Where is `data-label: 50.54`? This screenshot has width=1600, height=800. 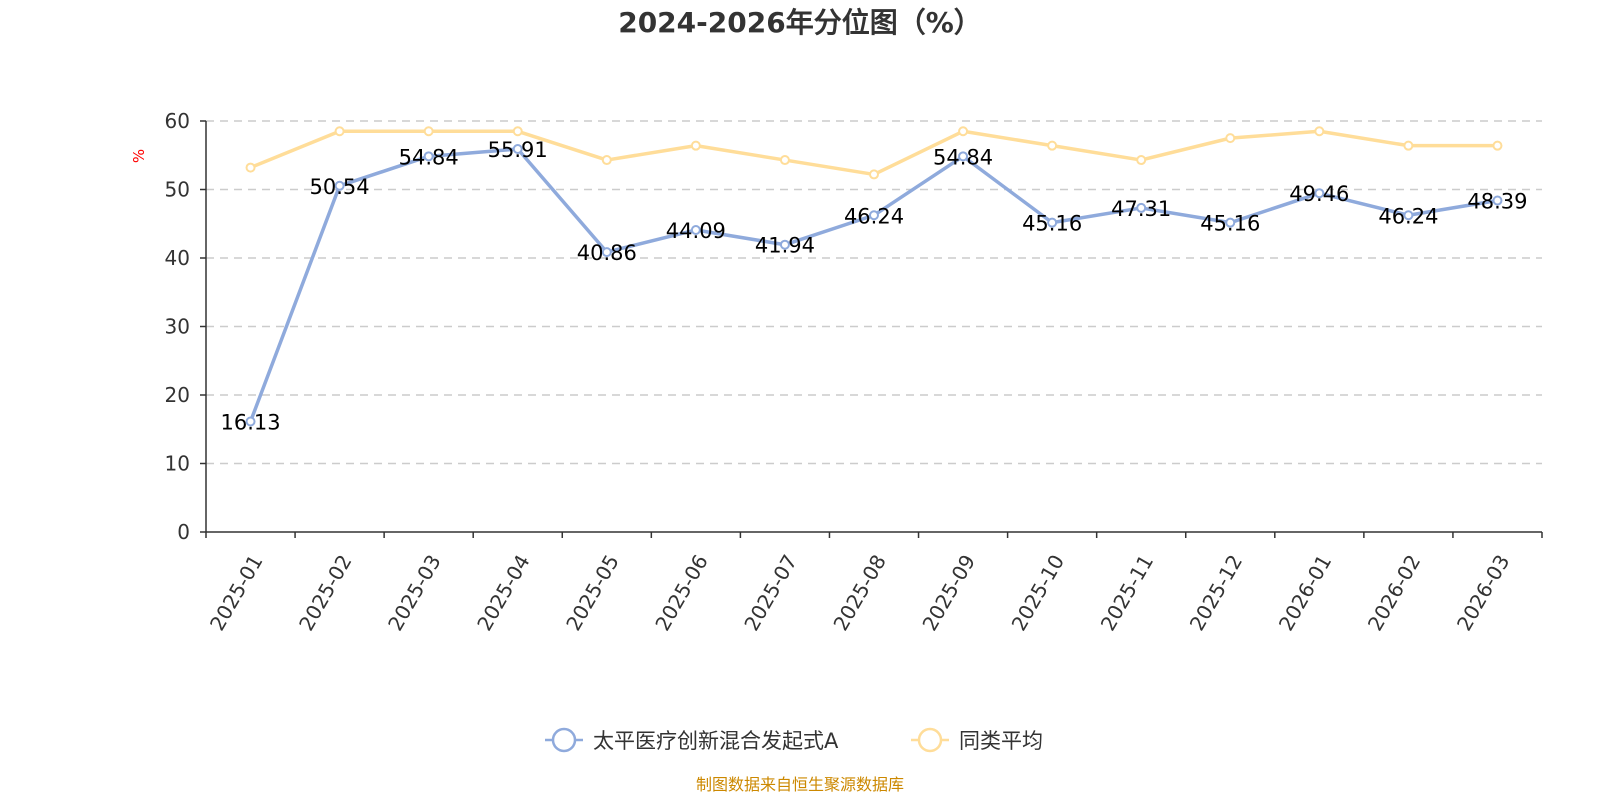
data-label: 50.54 is located at coordinates (340, 187).